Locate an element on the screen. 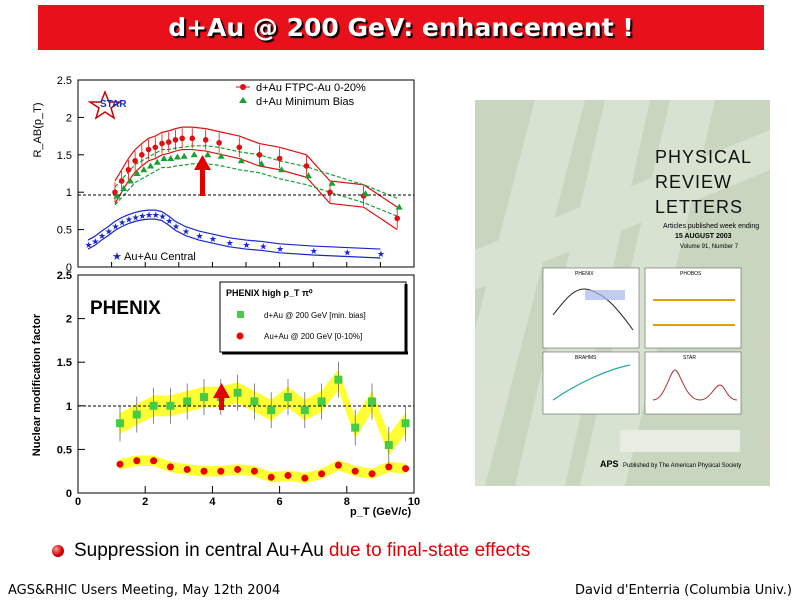 This screenshot has height=600, width=800. phenix-ytick-label: 0.5 is located at coordinates (64, 450).